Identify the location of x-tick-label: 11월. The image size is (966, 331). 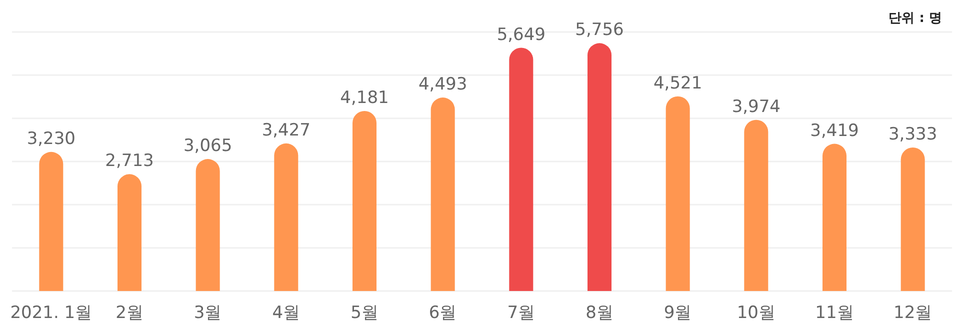
(834, 313).